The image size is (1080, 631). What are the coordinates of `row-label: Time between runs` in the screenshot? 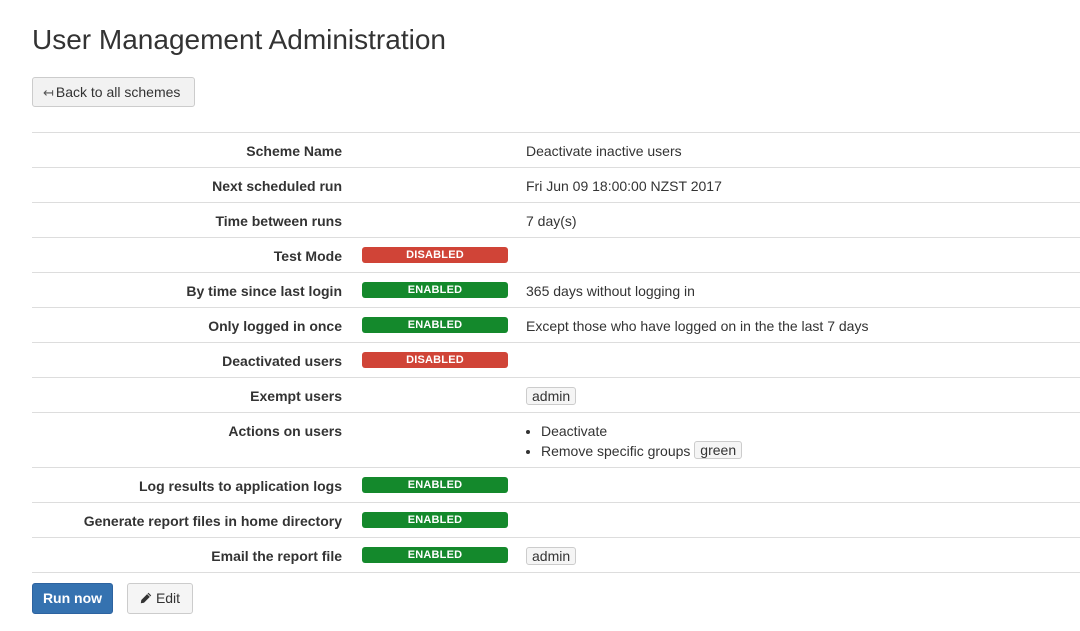 It's located at (278, 221).